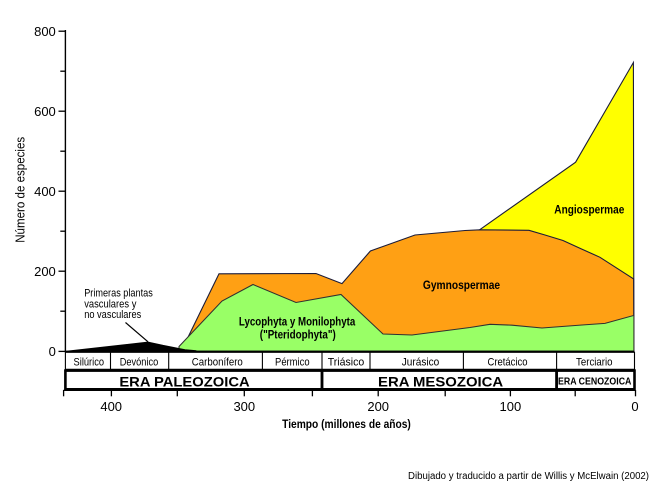  I want to click on svg-text: Silúrico, so click(89, 362).